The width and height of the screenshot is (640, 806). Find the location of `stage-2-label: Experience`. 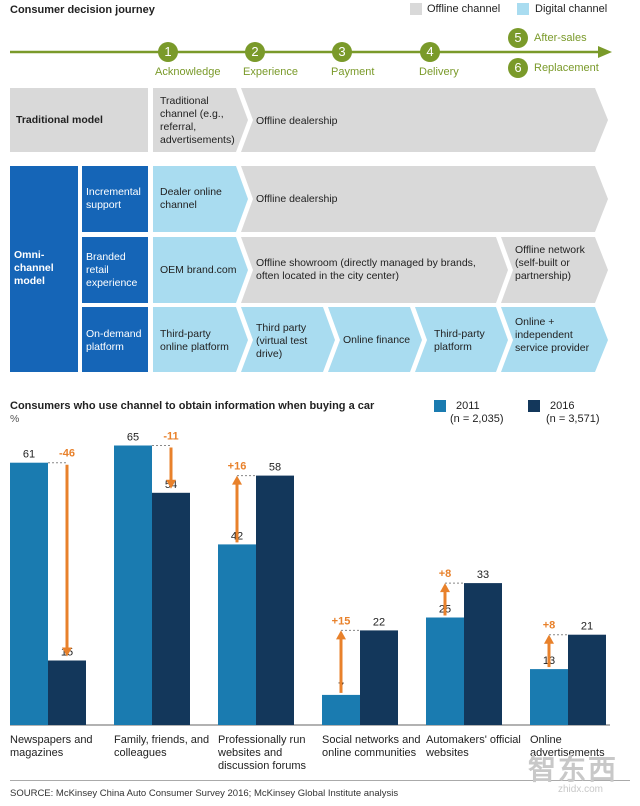

stage-2-label: Experience is located at coordinates (271, 72).